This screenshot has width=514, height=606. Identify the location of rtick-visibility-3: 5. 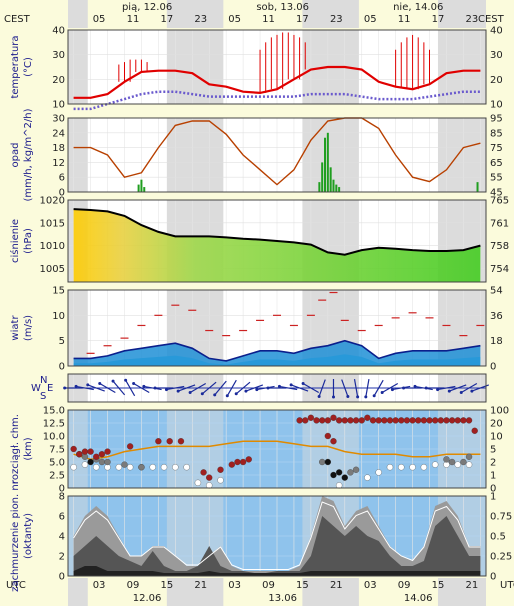
(493, 450).